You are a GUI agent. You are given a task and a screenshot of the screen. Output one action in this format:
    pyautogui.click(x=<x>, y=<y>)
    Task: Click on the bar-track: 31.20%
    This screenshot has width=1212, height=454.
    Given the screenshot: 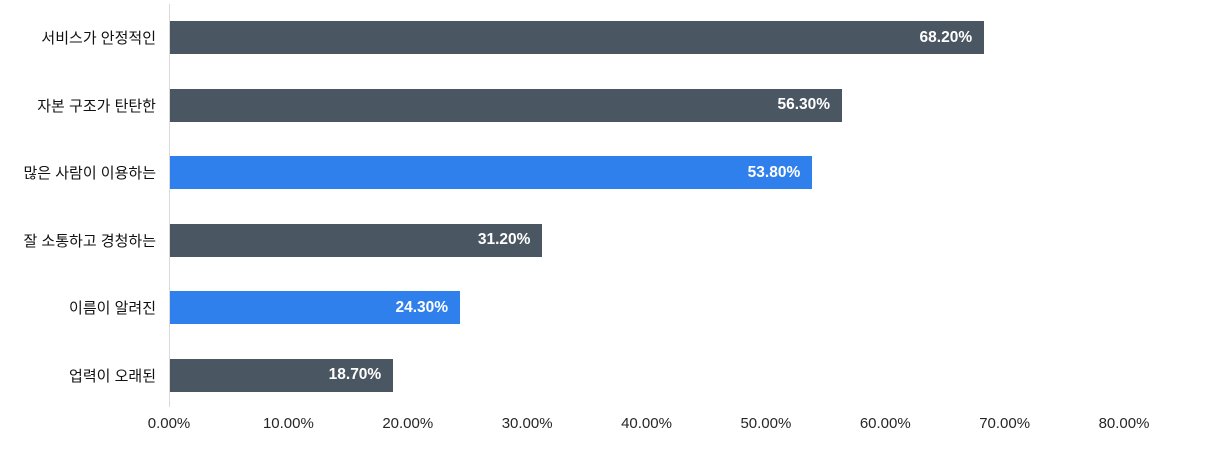 What is the action you would take?
    pyautogui.click(x=647, y=240)
    